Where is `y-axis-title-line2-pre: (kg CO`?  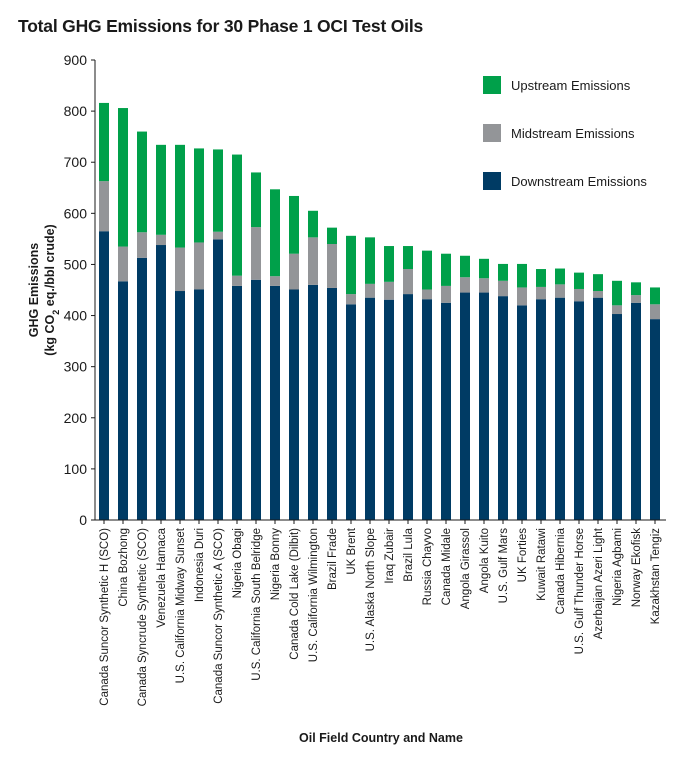
y-axis-title-line2-pre: (kg CO is located at coordinates (50, 334).